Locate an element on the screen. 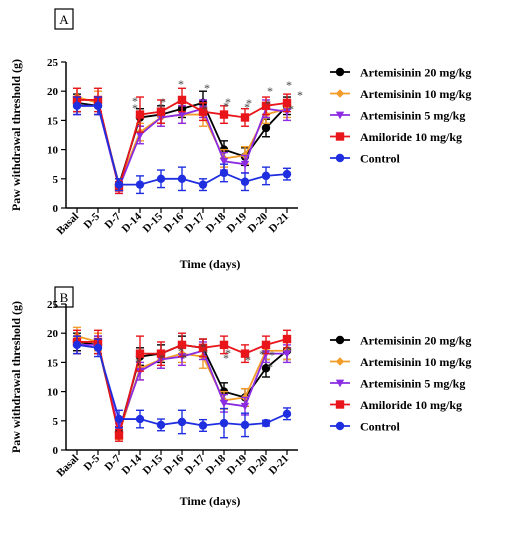  panel-label: A is located at coordinates (64, 19).